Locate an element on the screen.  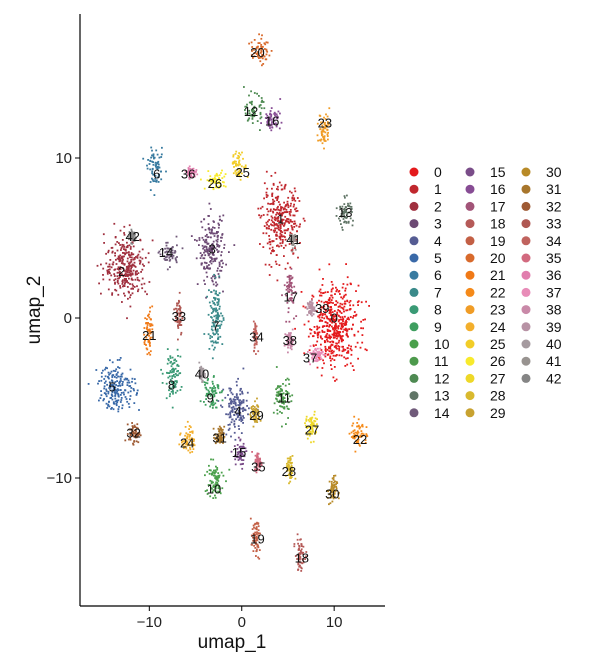
legend-label: 2 is located at coordinates (438, 206).